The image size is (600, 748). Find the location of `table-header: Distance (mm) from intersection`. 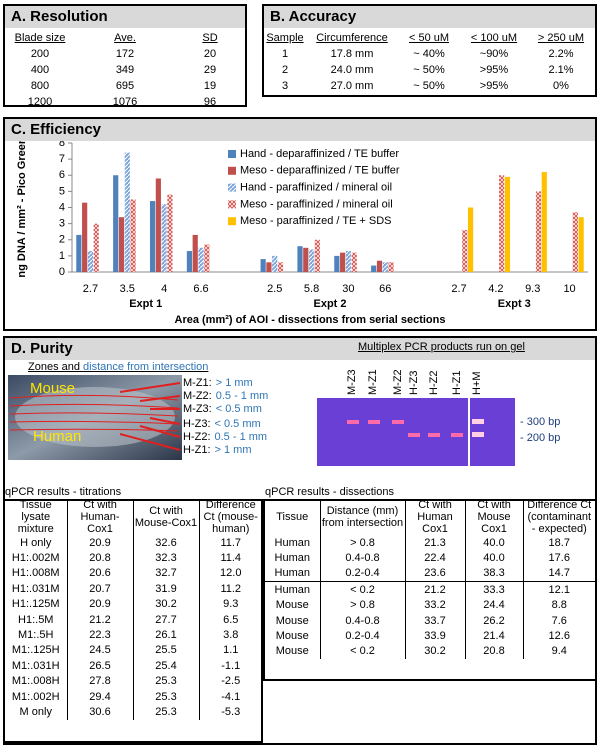

table-header: Distance (mm) from intersection is located at coordinates (363, 517).